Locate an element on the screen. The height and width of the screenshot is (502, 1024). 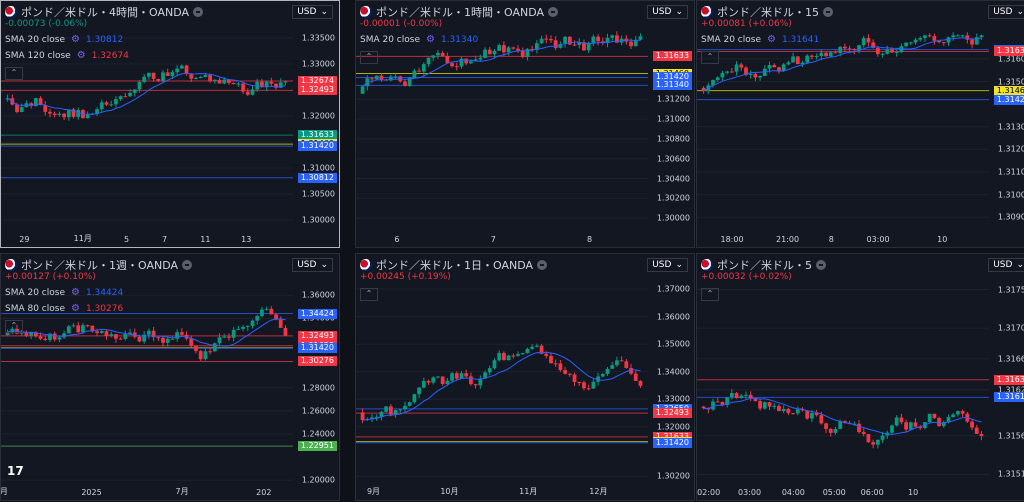
y-tick-label: 1.31510 is located at coordinates (1010, 474).